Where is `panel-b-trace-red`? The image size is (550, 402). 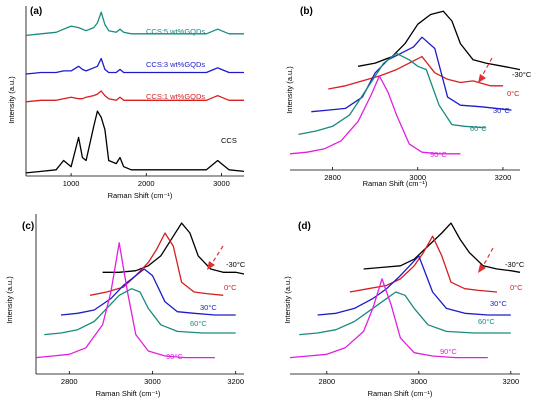 panel-b-trace-red is located at coordinates (415, 72).